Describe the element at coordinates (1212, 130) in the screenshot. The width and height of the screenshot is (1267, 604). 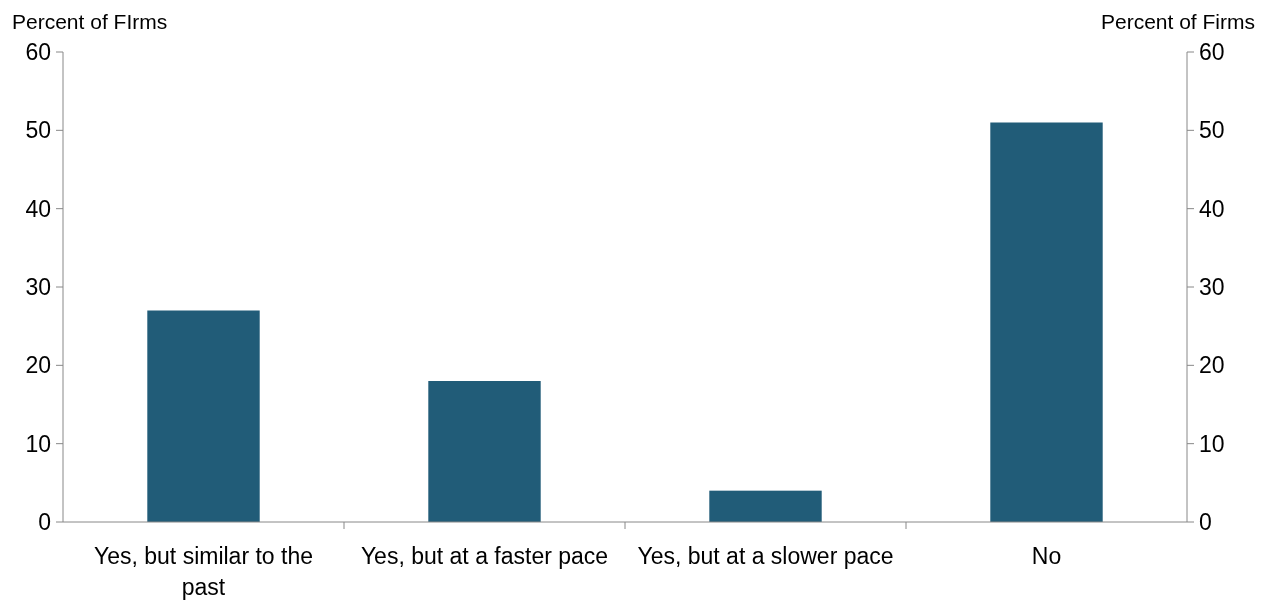
I see `y2-tick-label: 50` at that location.